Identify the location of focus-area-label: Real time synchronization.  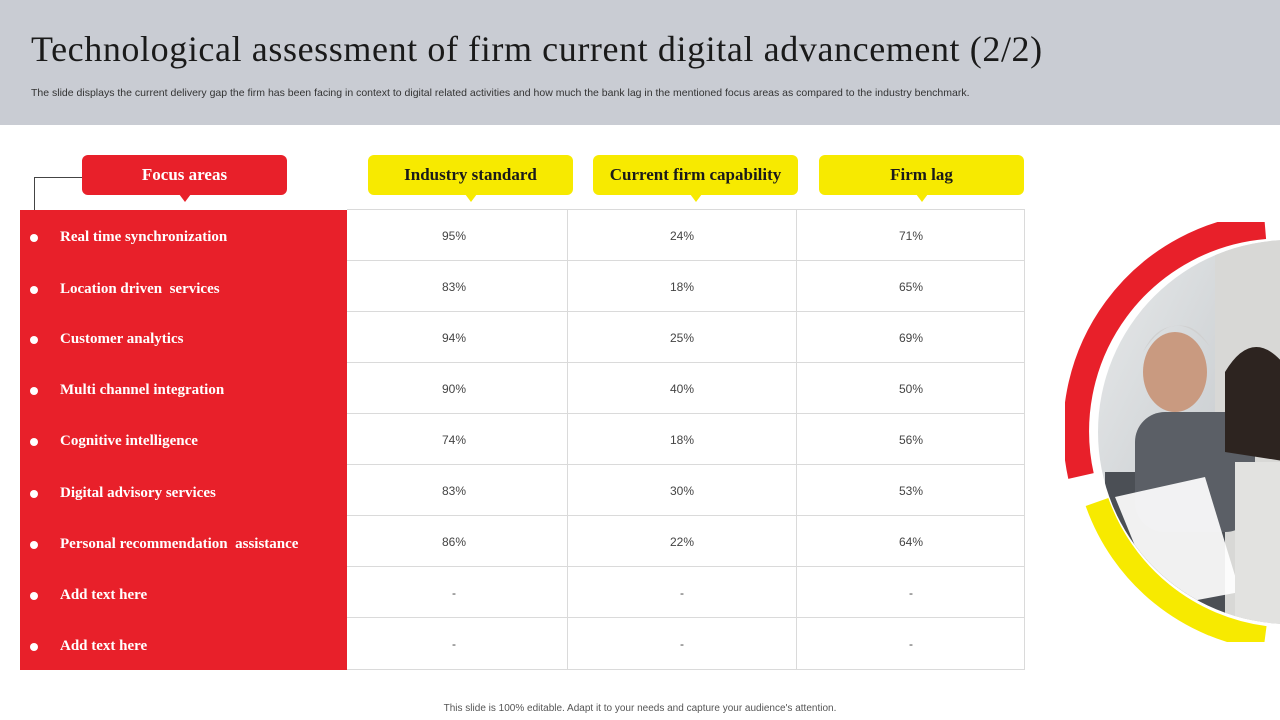
(144, 237).